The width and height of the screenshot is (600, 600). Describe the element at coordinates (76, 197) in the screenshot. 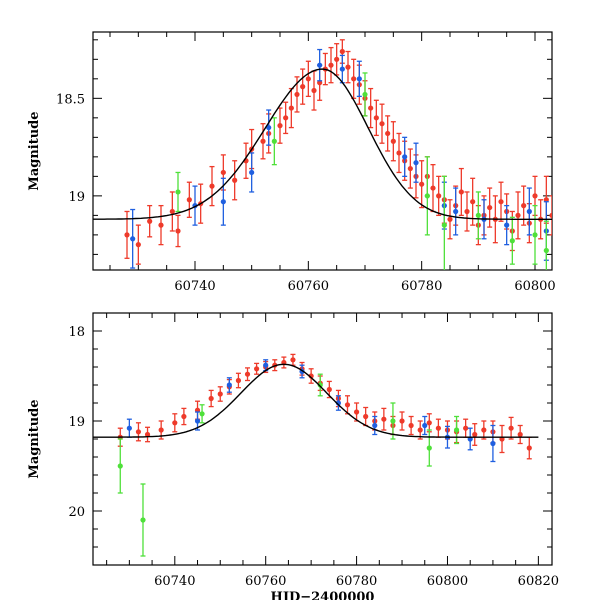

I see `y-tick-label: 19` at that location.